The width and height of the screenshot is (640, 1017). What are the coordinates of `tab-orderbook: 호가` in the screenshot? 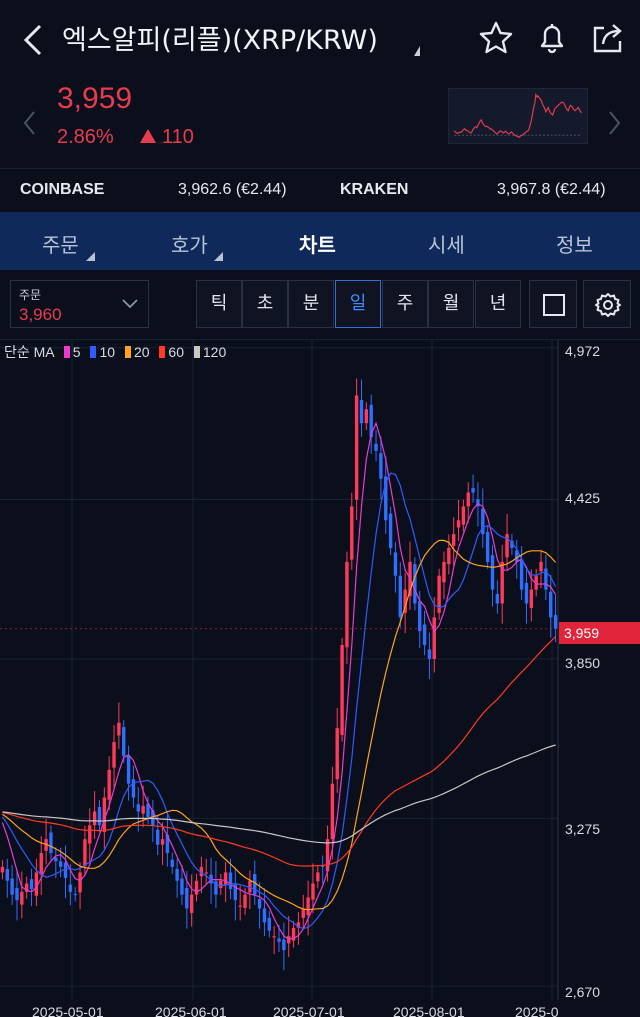 It's located at (189, 245).